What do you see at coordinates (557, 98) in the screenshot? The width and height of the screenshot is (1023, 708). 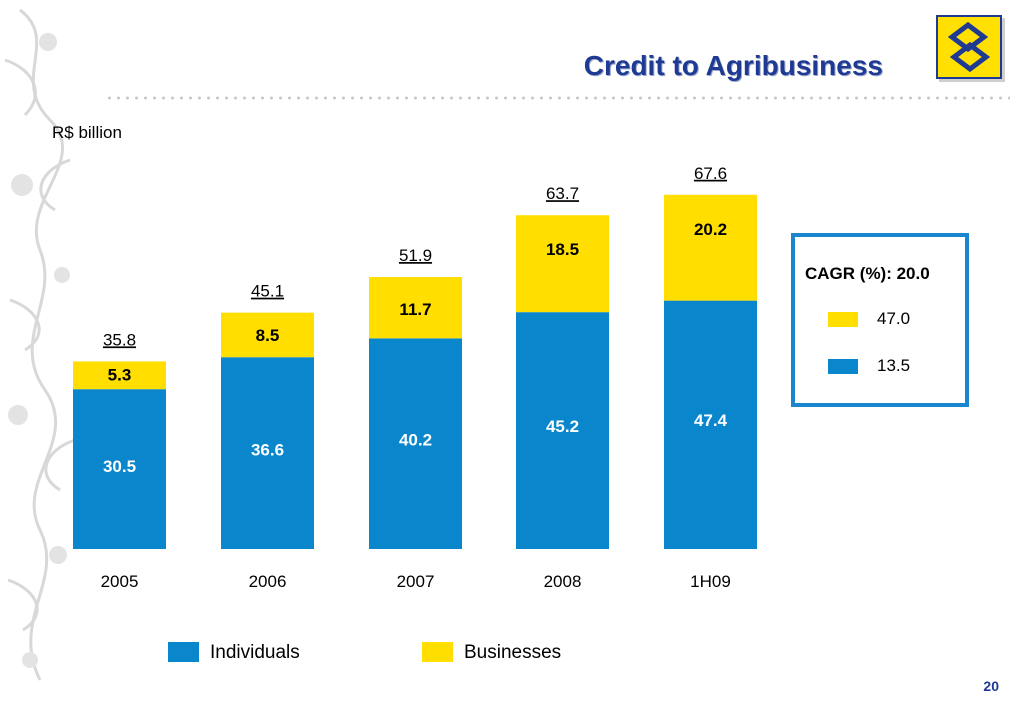 I see `dotted-divider` at bounding box center [557, 98].